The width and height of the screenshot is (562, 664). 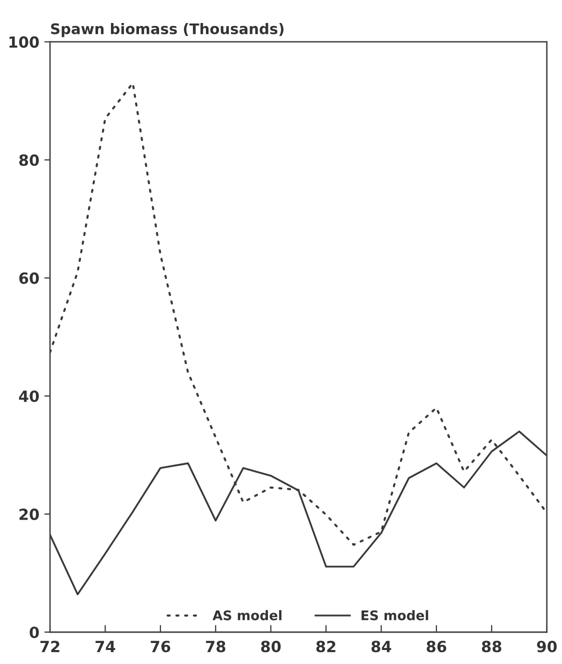 What do you see at coordinates (29, 396) in the screenshot?
I see `y-tick-label: 40` at bounding box center [29, 396].